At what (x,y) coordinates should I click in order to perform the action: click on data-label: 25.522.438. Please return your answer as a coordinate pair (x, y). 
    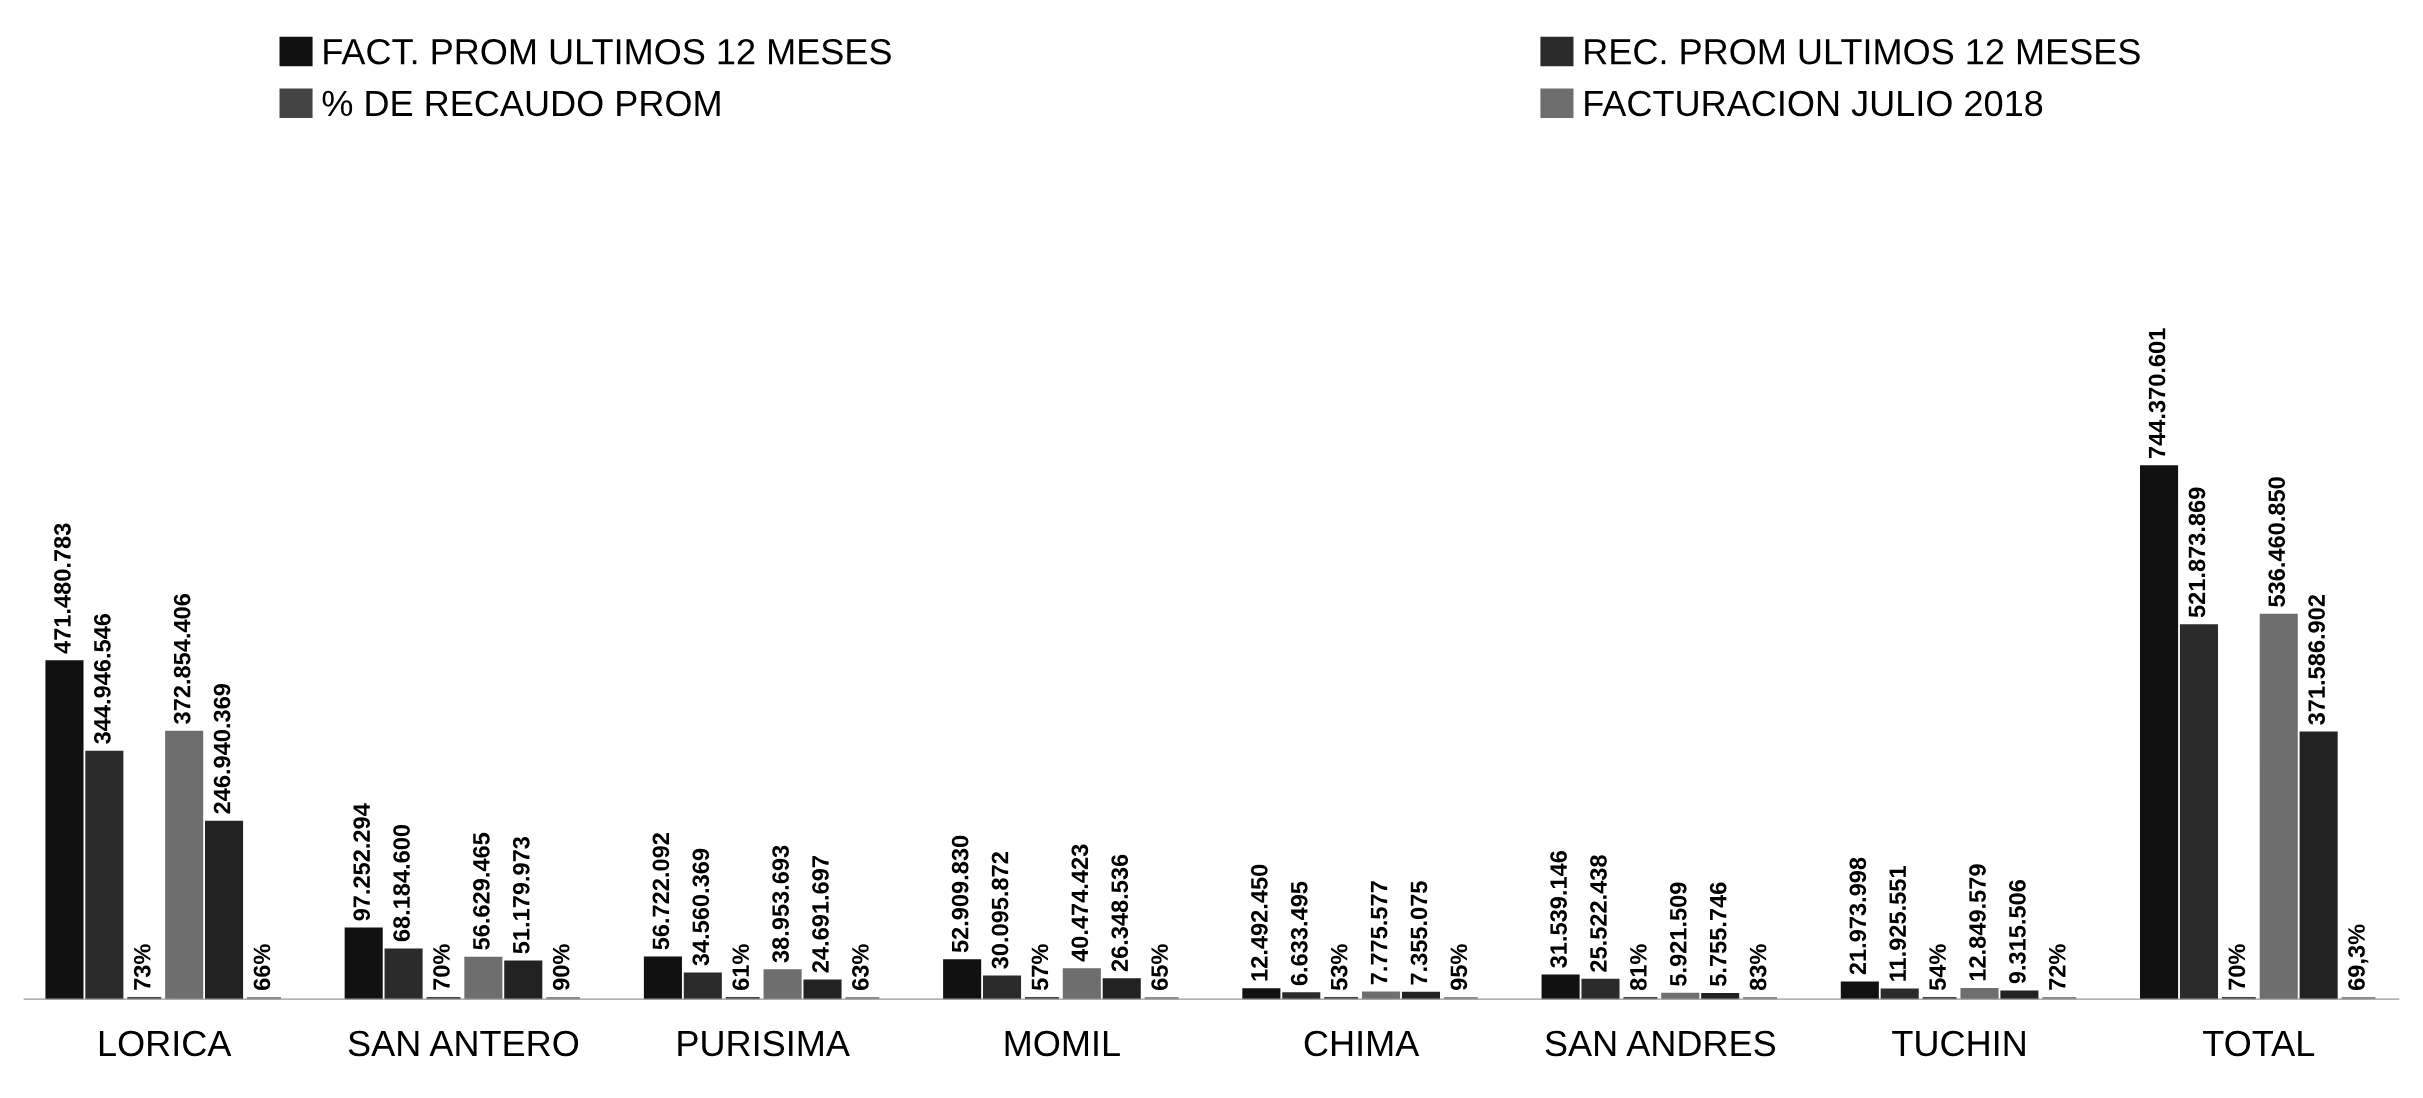
    Looking at the image, I should click on (1598, 913).